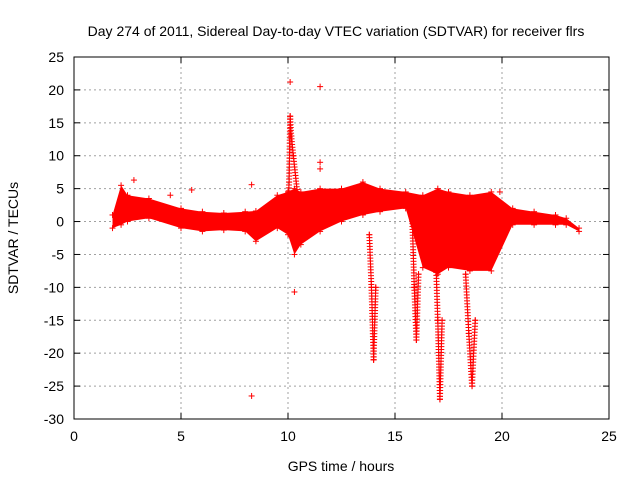  I want to click on y-tick-label: 0, so click(60, 222).